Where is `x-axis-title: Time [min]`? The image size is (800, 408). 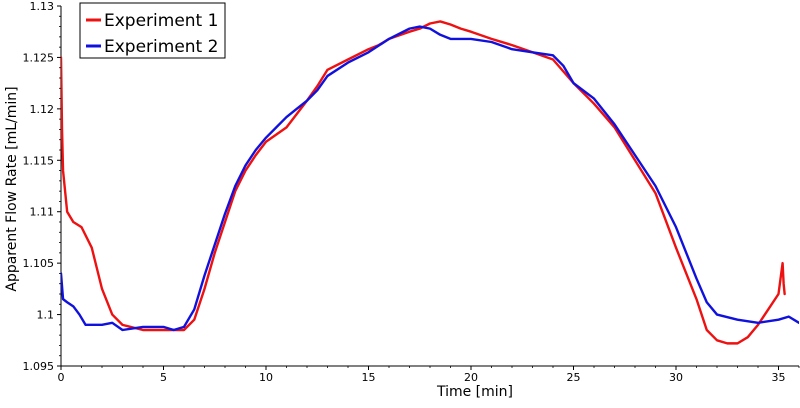 x-axis-title: Time [min] is located at coordinates (474, 392).